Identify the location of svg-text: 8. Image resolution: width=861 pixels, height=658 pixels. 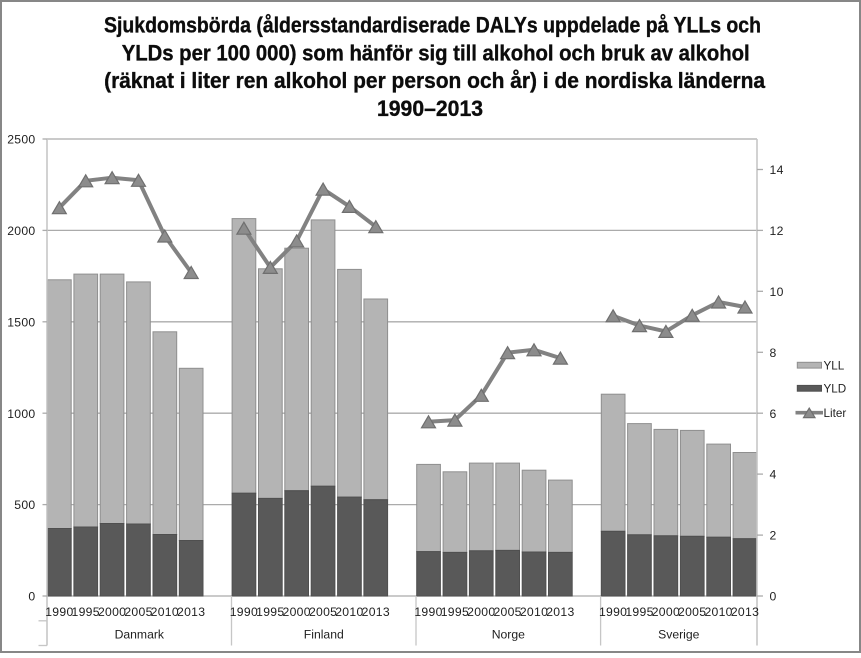
(773, 353).